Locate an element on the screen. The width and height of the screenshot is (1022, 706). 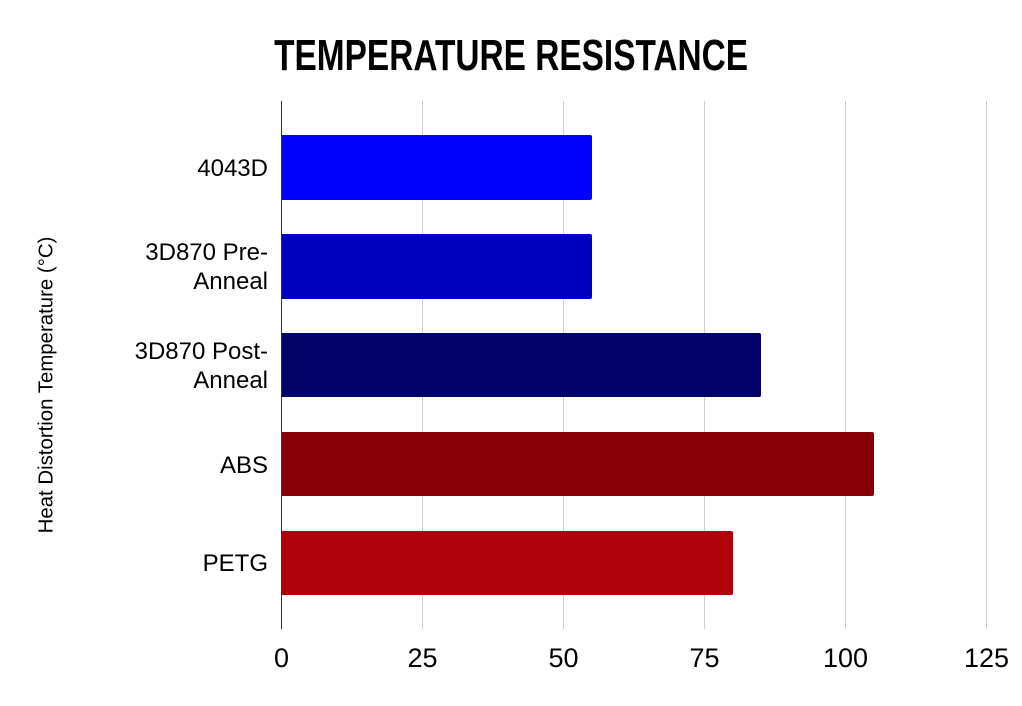
bar-petg is located at coordinates (507, 563).